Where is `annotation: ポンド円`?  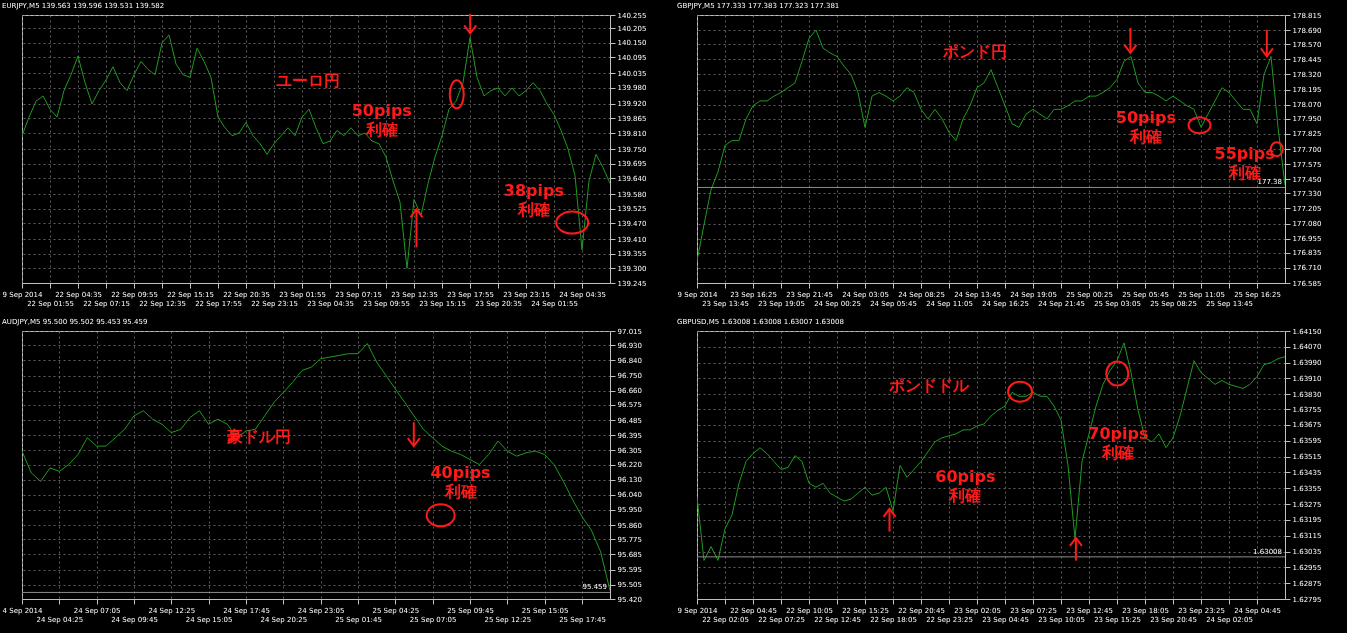
annotation: ポンド円 is located at coordinates (975, 52).